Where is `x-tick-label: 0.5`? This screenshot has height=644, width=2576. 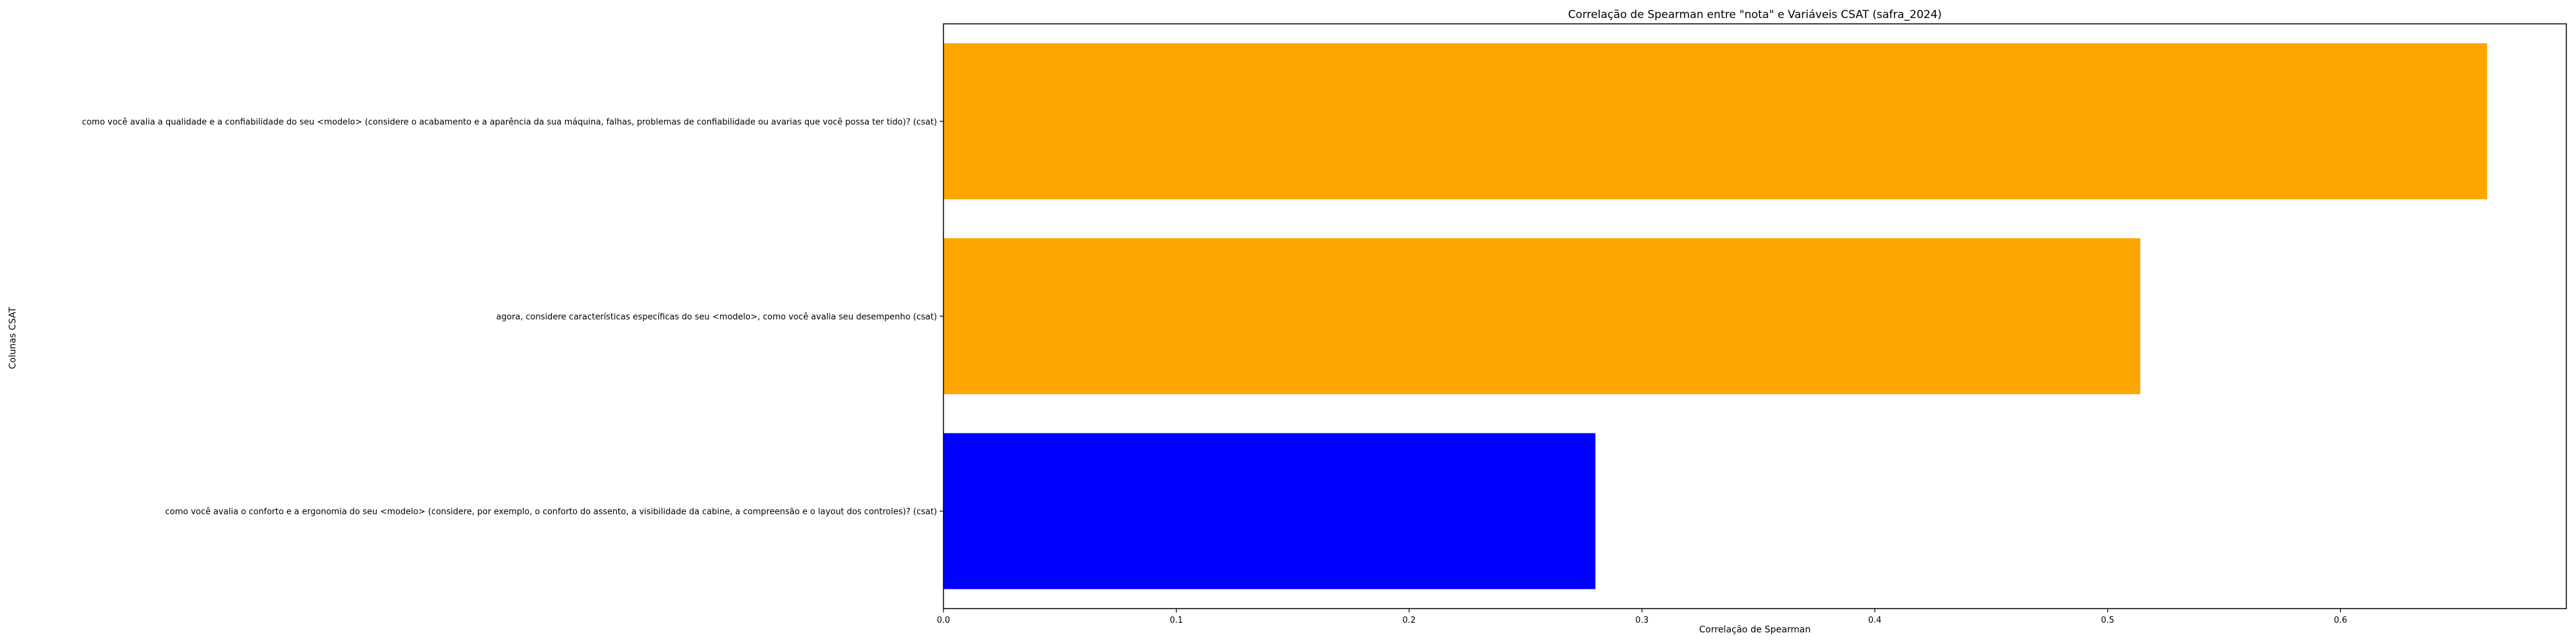 x-tick-label: 0.5 is located at coordinates (2107, 620).